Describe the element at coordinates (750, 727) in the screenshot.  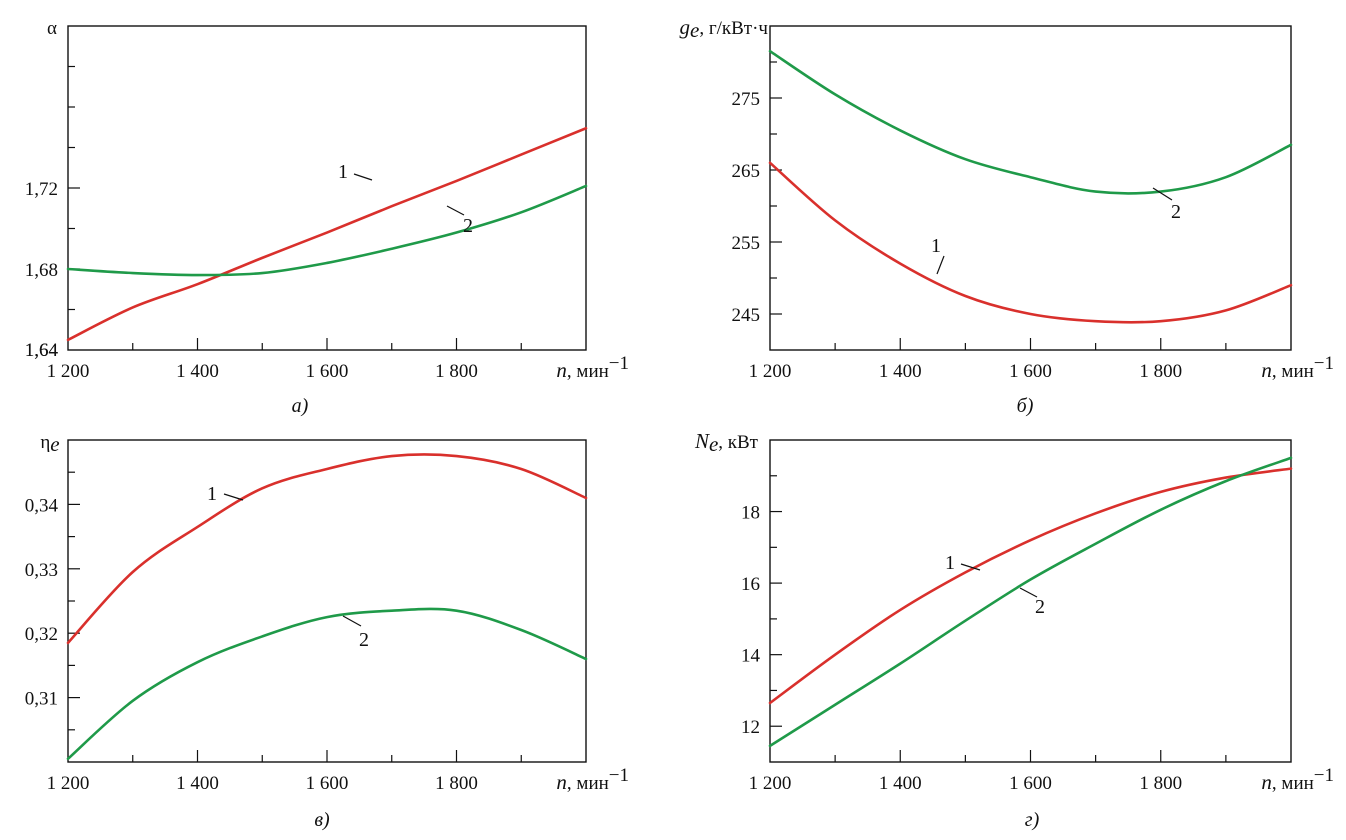
I see `y-tick-label: 12` at that location.